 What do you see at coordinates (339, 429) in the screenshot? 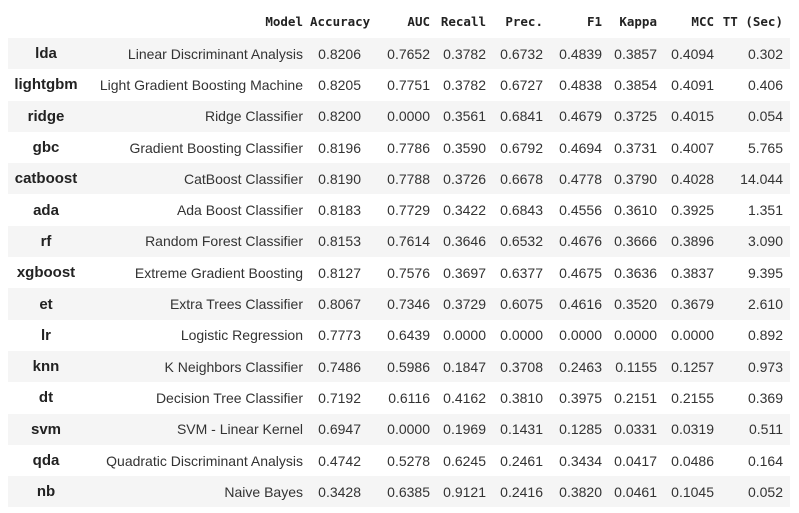
I see `metric-cell: 0.6947` at bounding box center [339, 429].